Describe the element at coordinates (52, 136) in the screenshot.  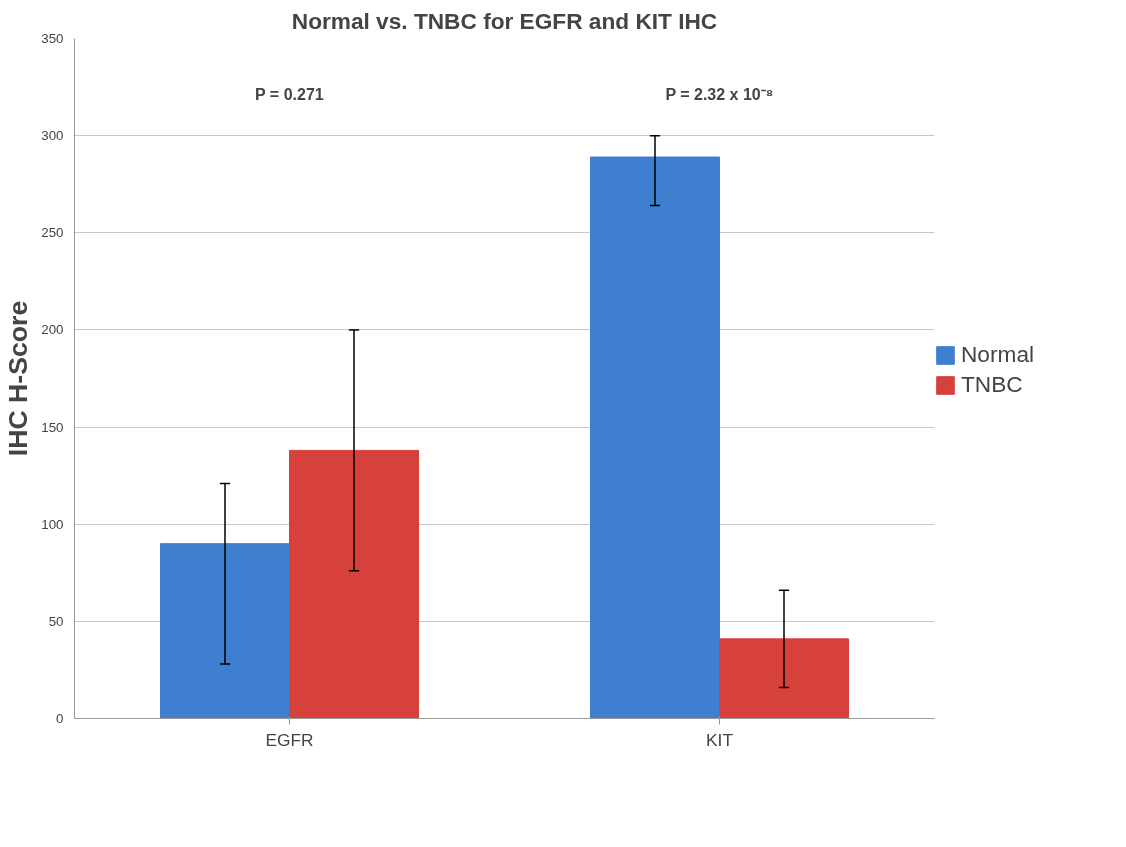
I see `y-tick-label: 300` at that location.